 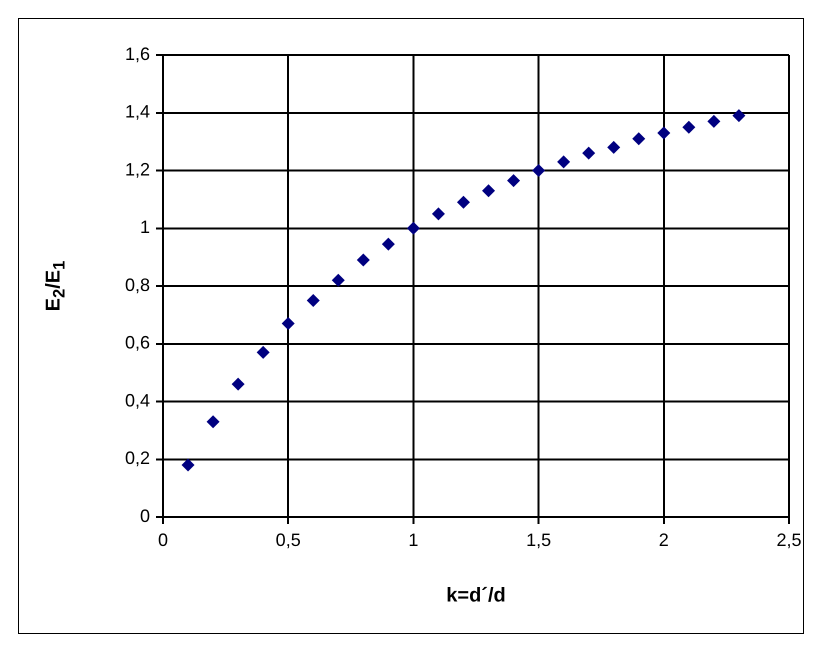 What do you see at coordinates (145, 227) in the screenshot?
I see `y-tick-label: 1` at bounding box center [145, 227].